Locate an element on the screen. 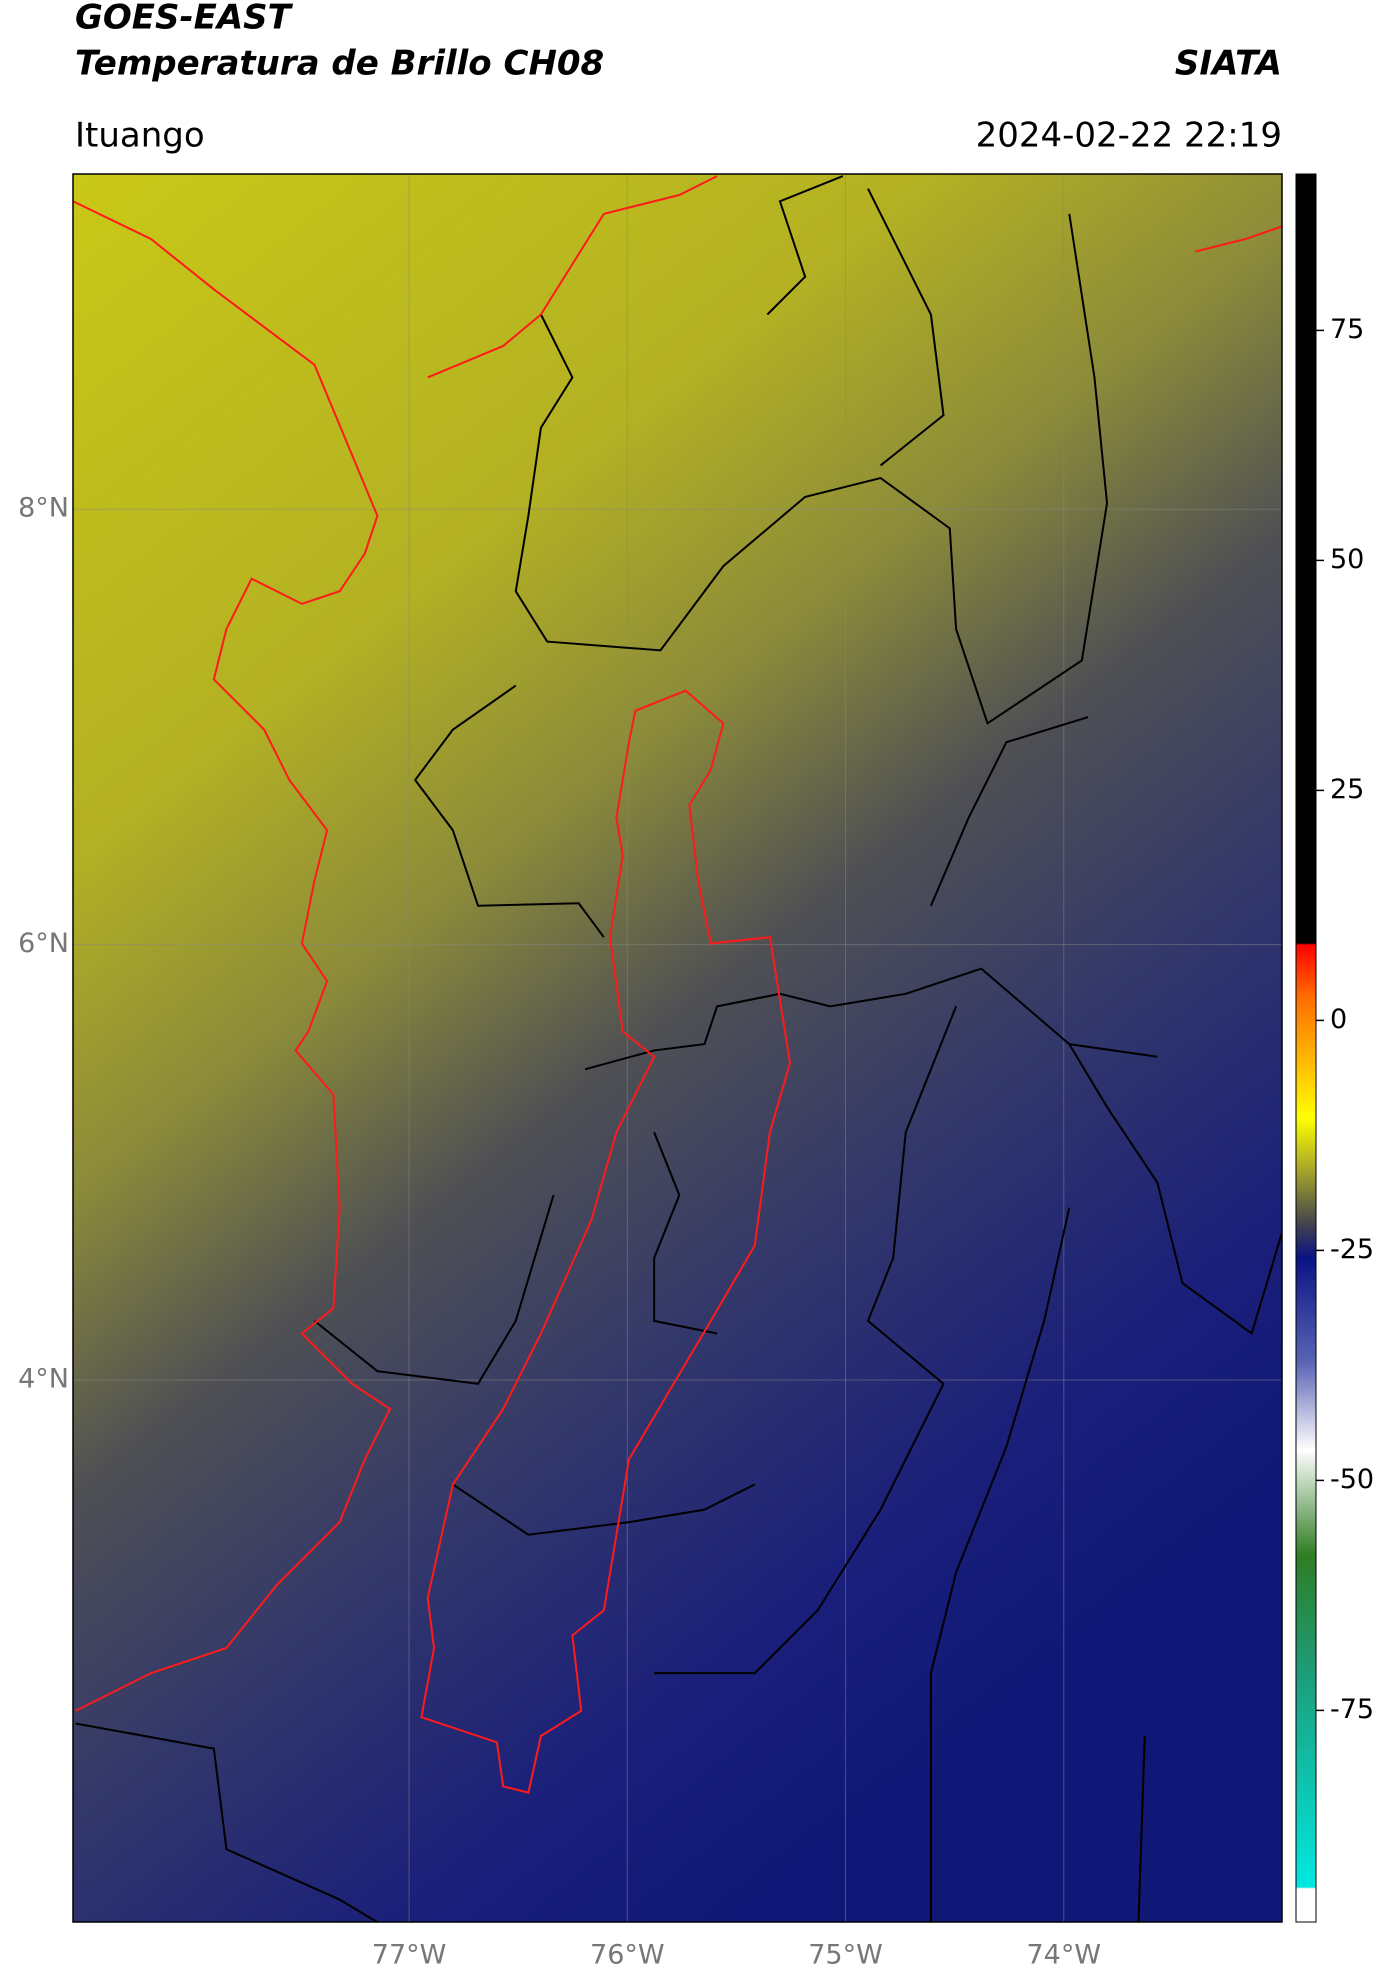 Image resolution: width=1384 pixels, height=1981 pixels. colorbar-tick-label: 75 is located at coordinates (1347, 329).